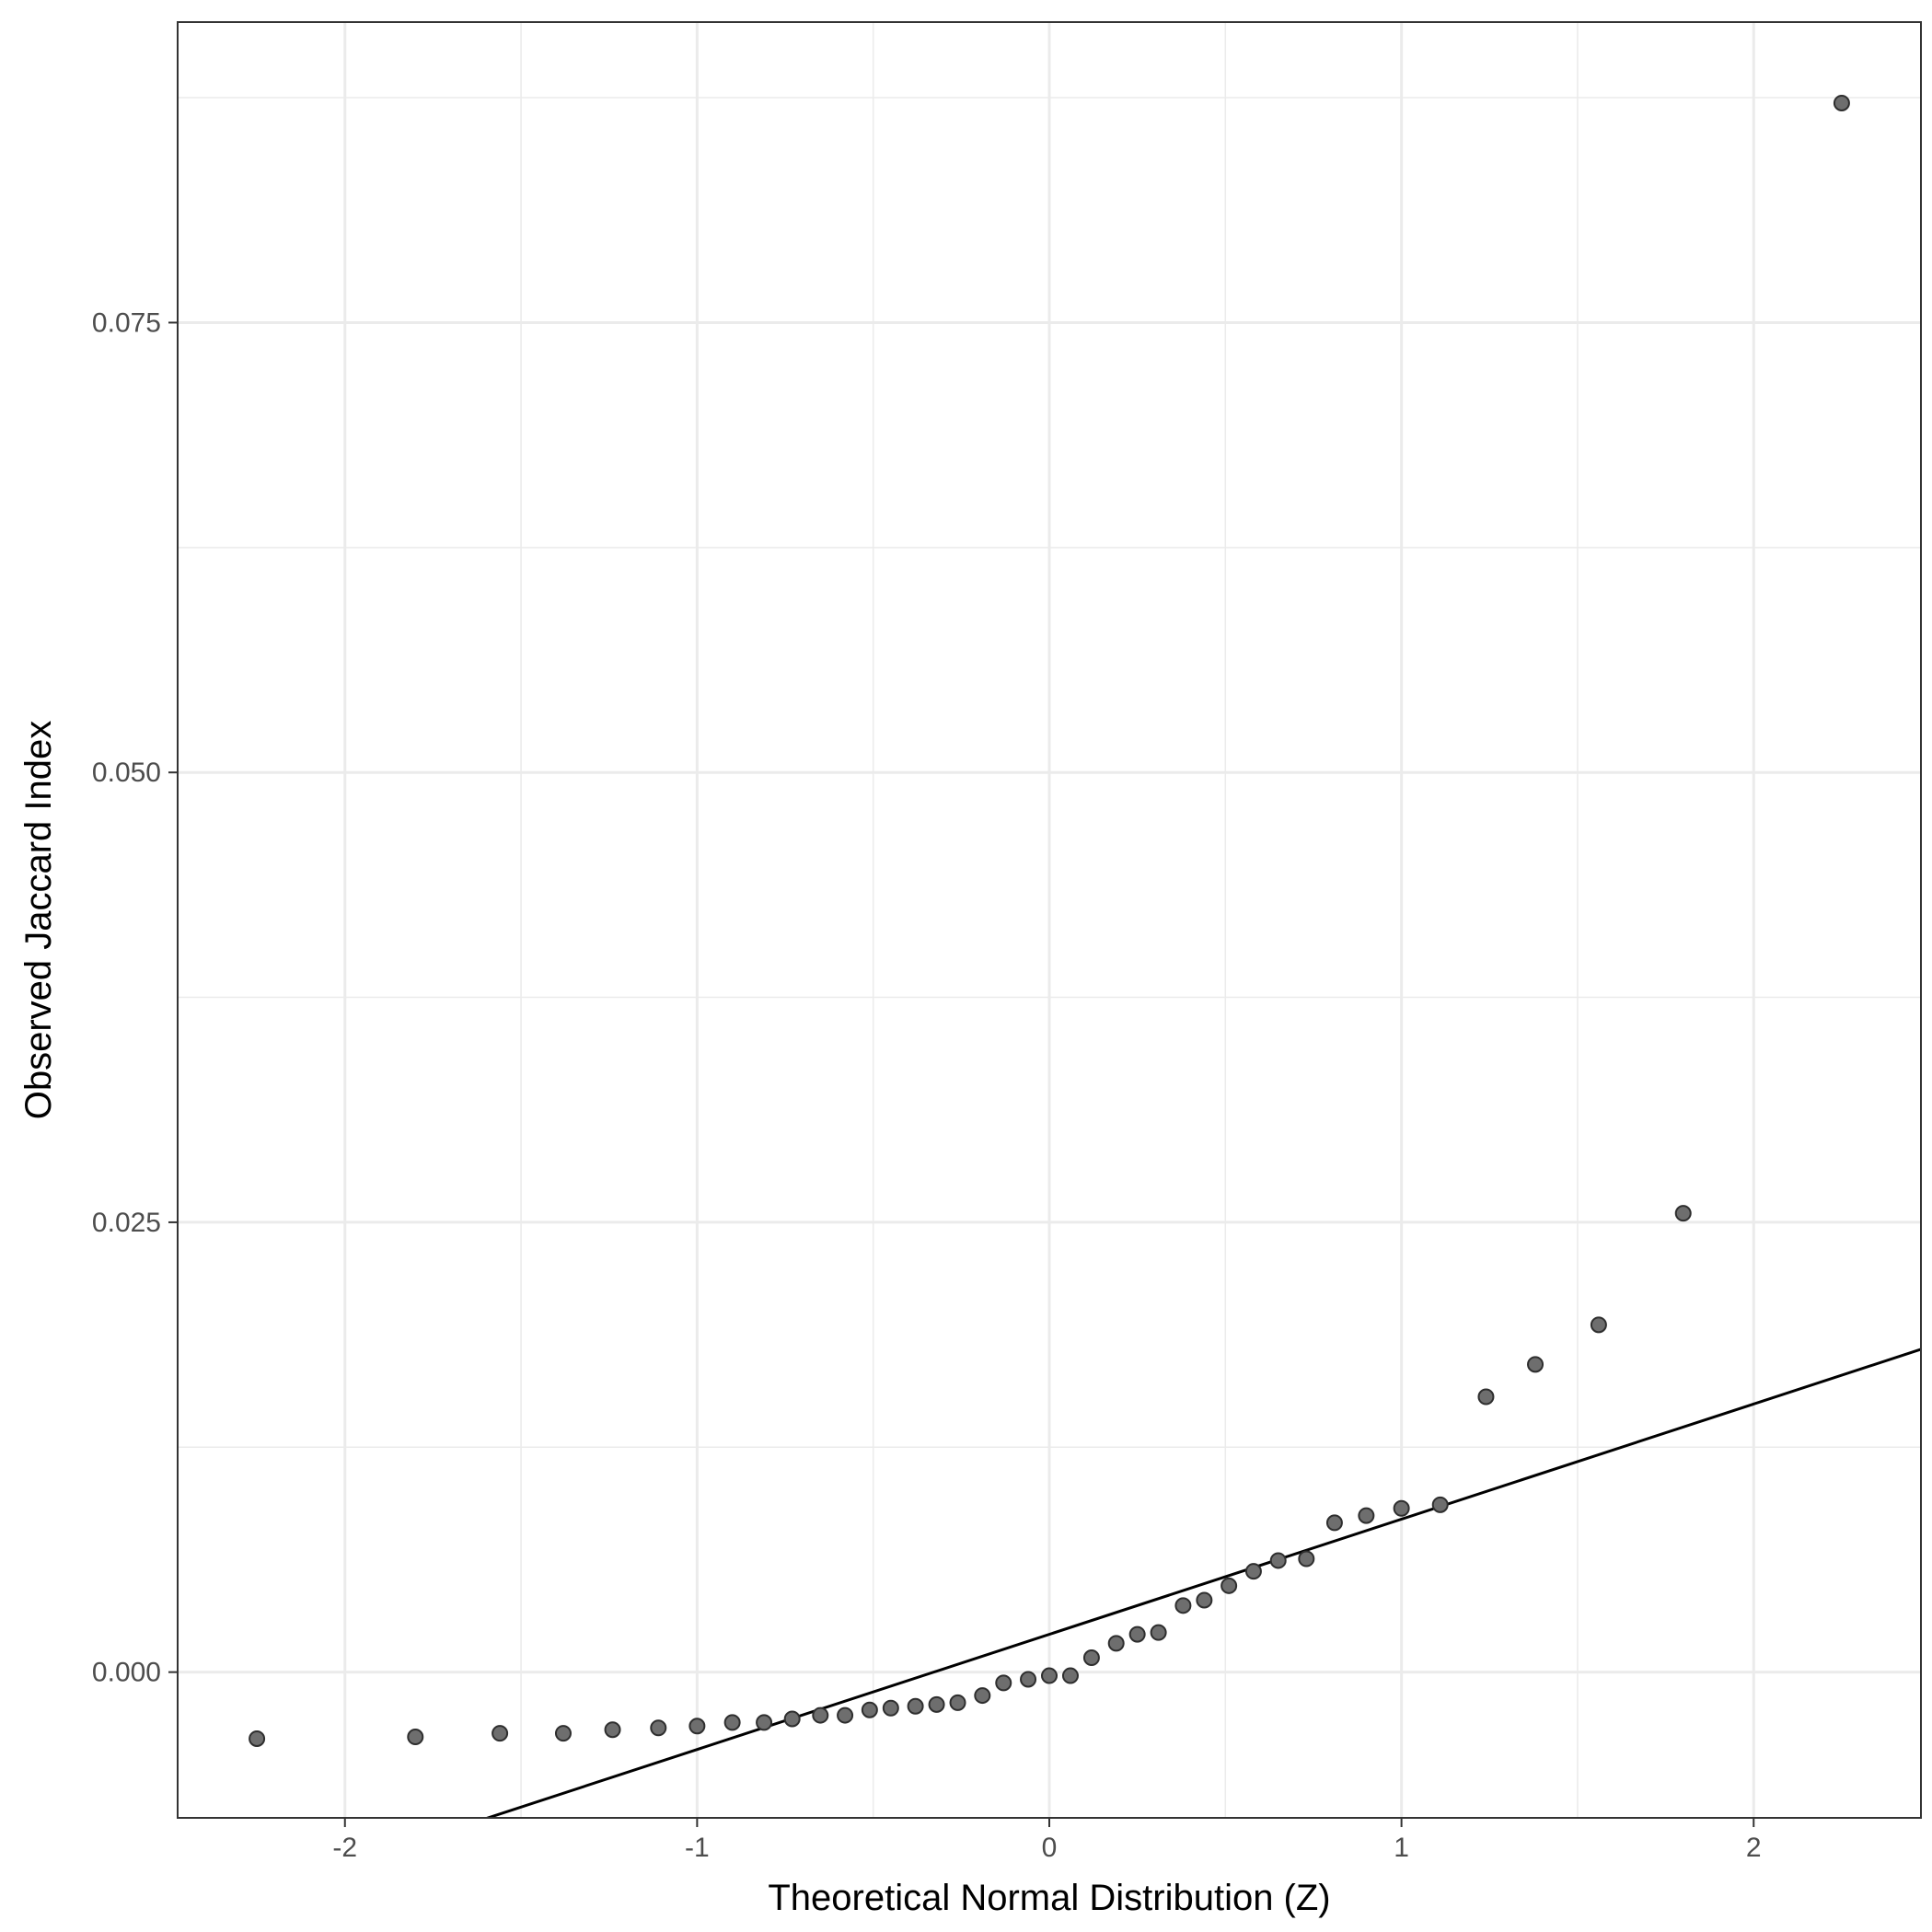 This screenshot has width=1932, height=1932. Describe the element at coordinates (135, 998) in the screenshot. I see `y-axis-ticks: 0.000 0.025 0.050 0.075` at that location.